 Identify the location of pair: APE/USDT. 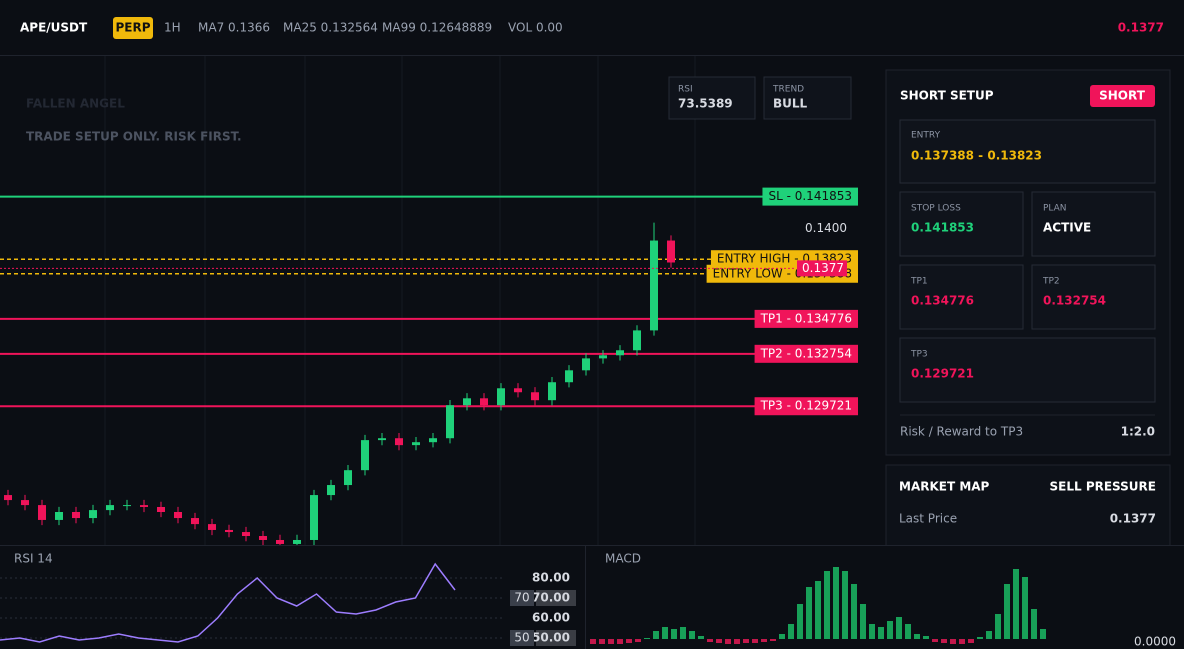
(54, 28).